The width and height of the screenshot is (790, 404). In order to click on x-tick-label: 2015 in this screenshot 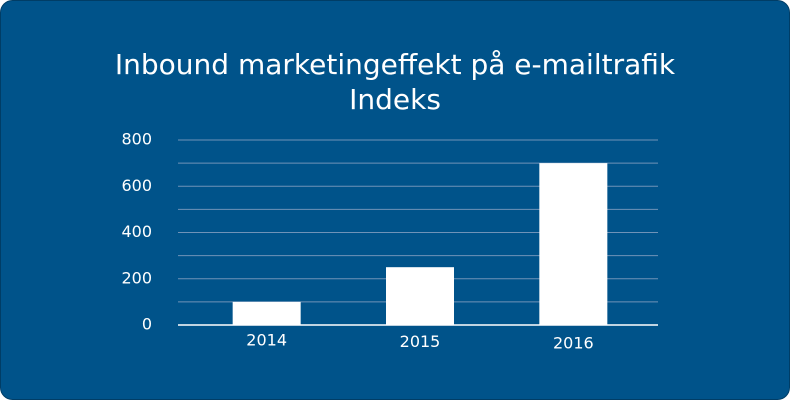, I will do `click(420, 341)`.